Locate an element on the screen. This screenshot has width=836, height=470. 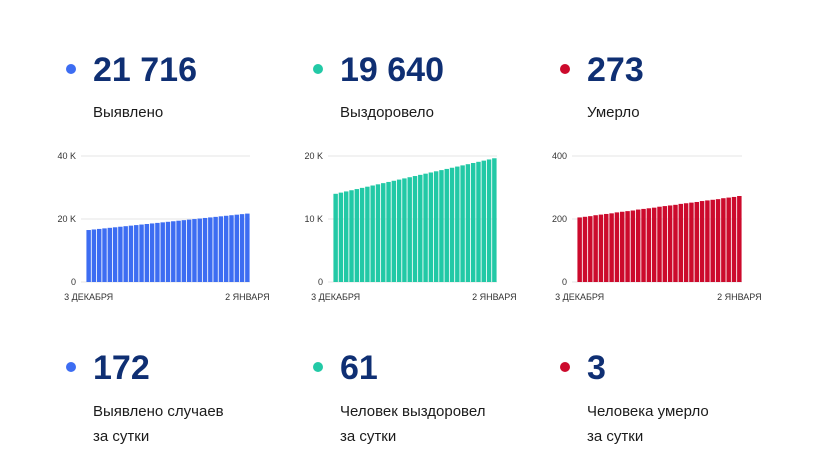
y-tick-label: 400 is located at coordinates (559, 156).